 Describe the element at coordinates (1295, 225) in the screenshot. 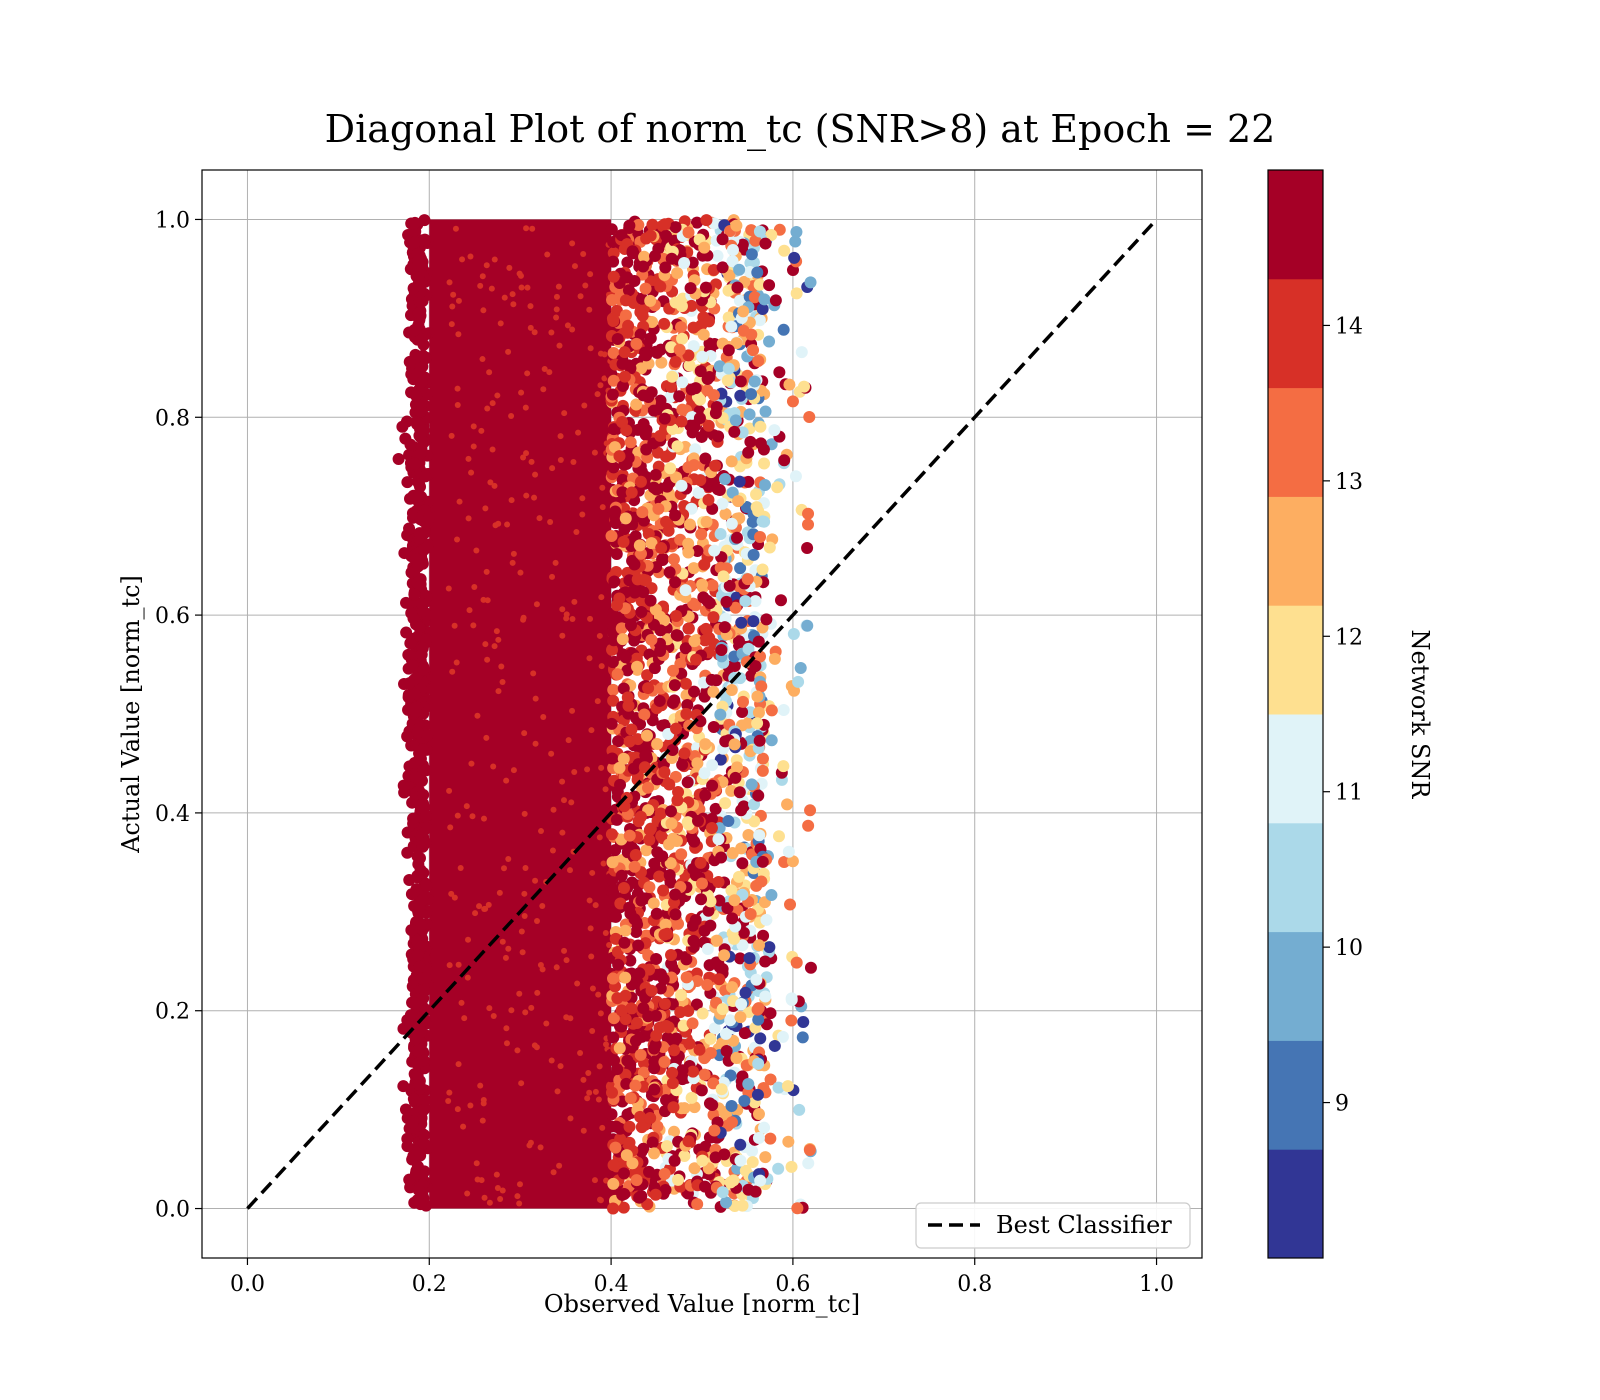

I see `colorbar-bin` at that location.